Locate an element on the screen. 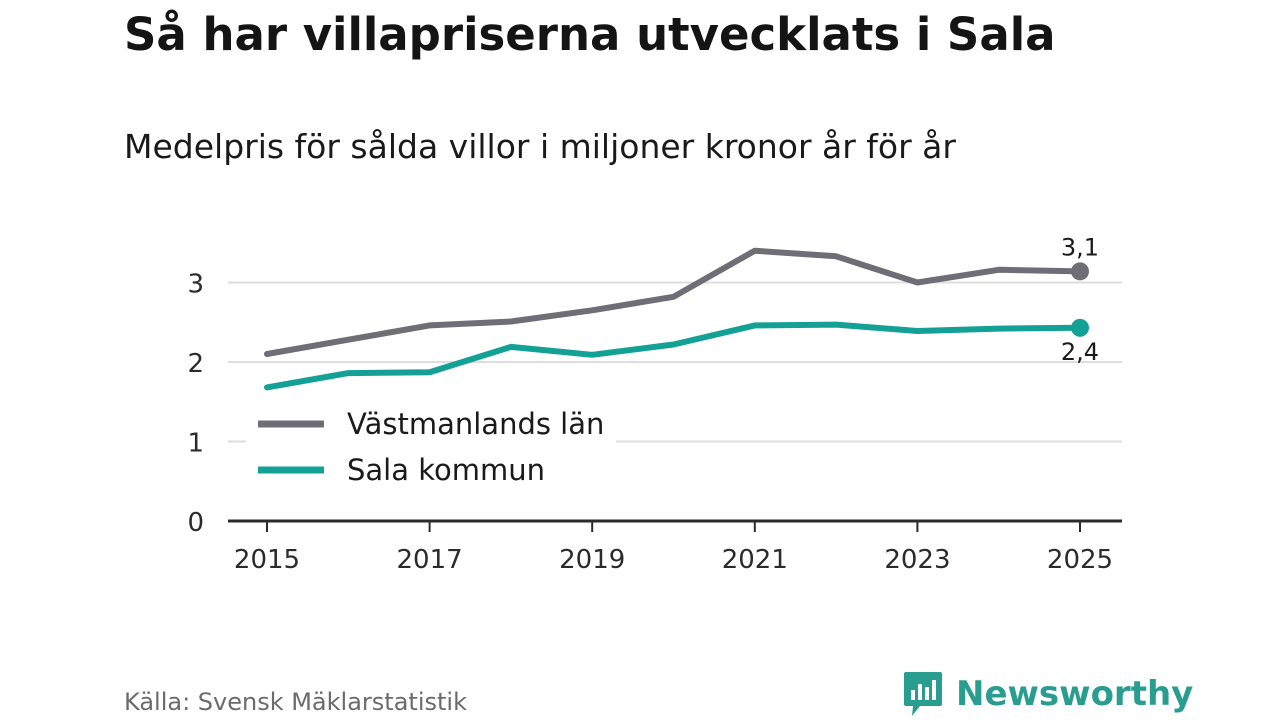 Image resolution: width=1280 pixels, height=720 pixels. x-tick-label: 2017 is located at coordinates (430, 560).